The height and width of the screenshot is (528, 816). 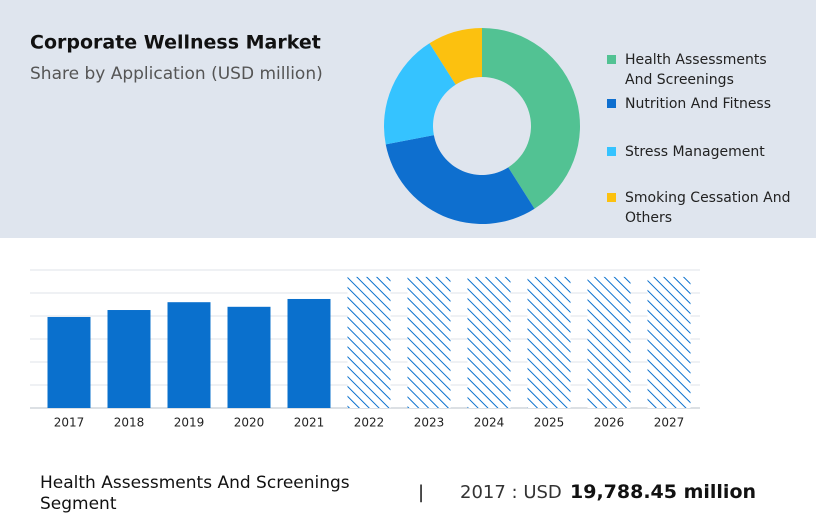 I want to click on legend-label: Nutrition And Fitness, so click(x=698, y=104).